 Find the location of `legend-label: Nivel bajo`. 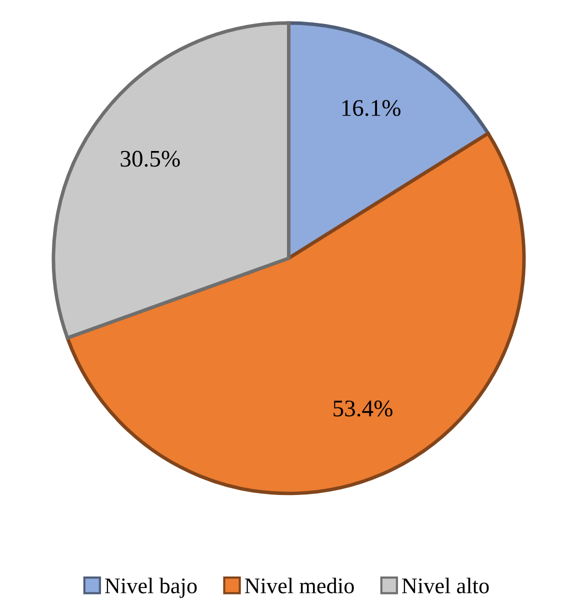

legend-label: Nivel bajo is located at coordinates (151, 588).